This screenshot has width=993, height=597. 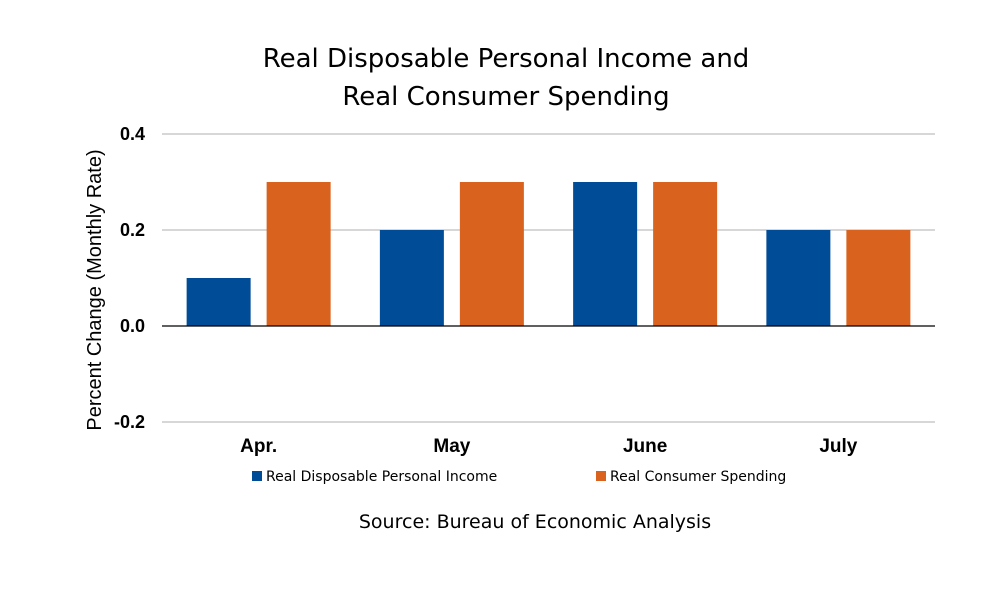 What do you see at coordinates (698, 477) in the screenshot?
I see `legend-label: Real Consumer Spending` at bounding box center [698, 477].